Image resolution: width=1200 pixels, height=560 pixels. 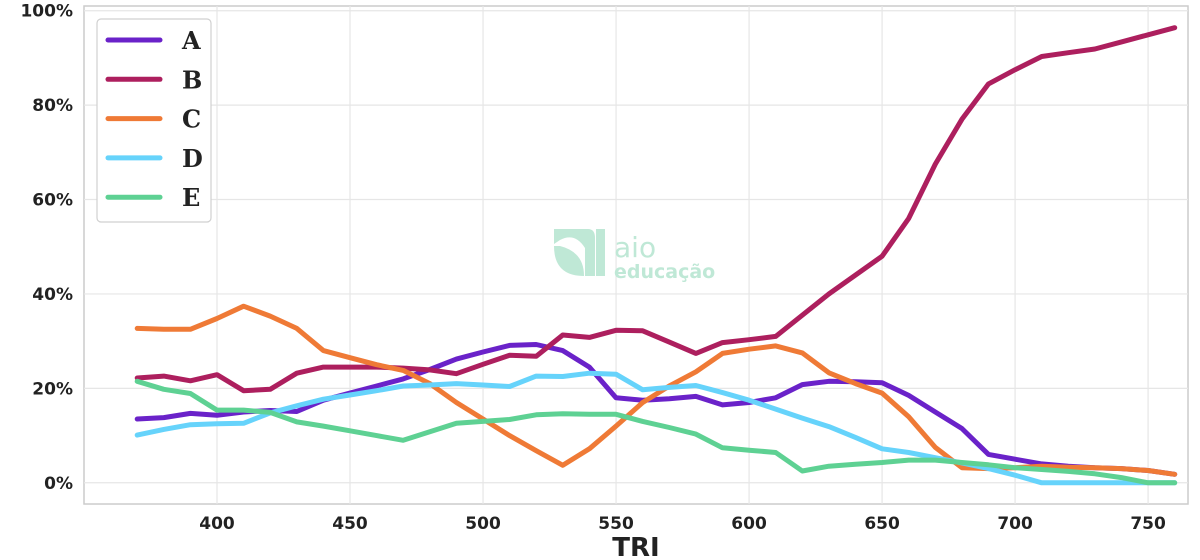 What do you see at coordinates (46, 248) in the screenshot?
I see `y-axis-ticks: 0% 20% 40% 60% 80% 100%` at bounding box center [46, 248].